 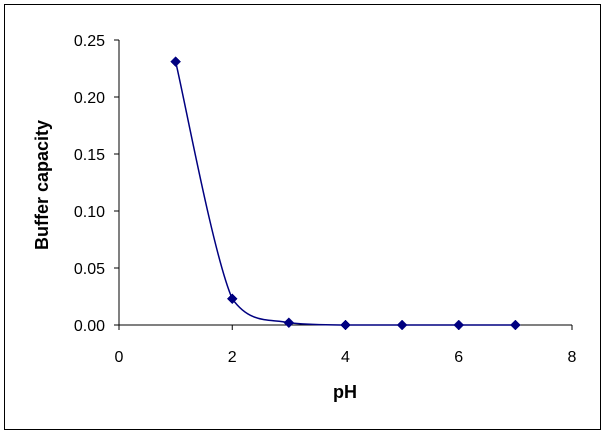 I want to click on y-tick-label: 0.25, so click(x=89, y=41).